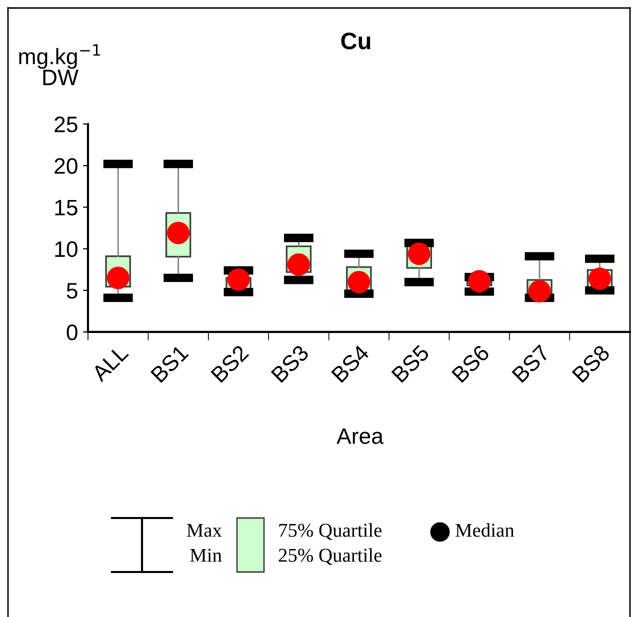 This screenshot has height=617, width=633. What do you see at coordinates (72, 291) in the screenshot?
I see `y-tick-label: 5` at bounding box center [72, 291].